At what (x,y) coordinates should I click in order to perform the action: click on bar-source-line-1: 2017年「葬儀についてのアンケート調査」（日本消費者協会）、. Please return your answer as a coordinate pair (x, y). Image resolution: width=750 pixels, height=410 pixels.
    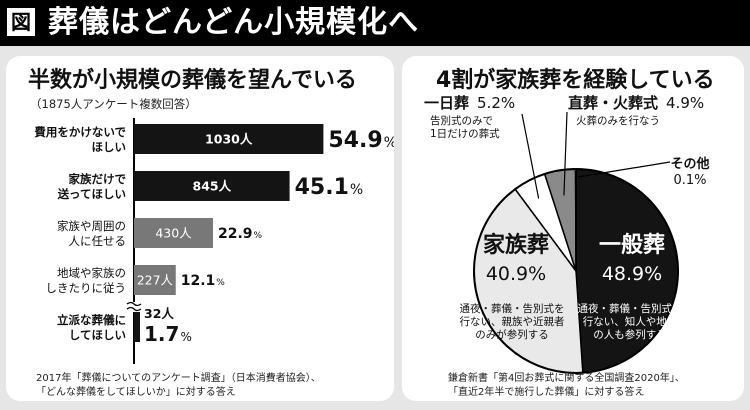
    Looking at the image, I should click on (178, 378).